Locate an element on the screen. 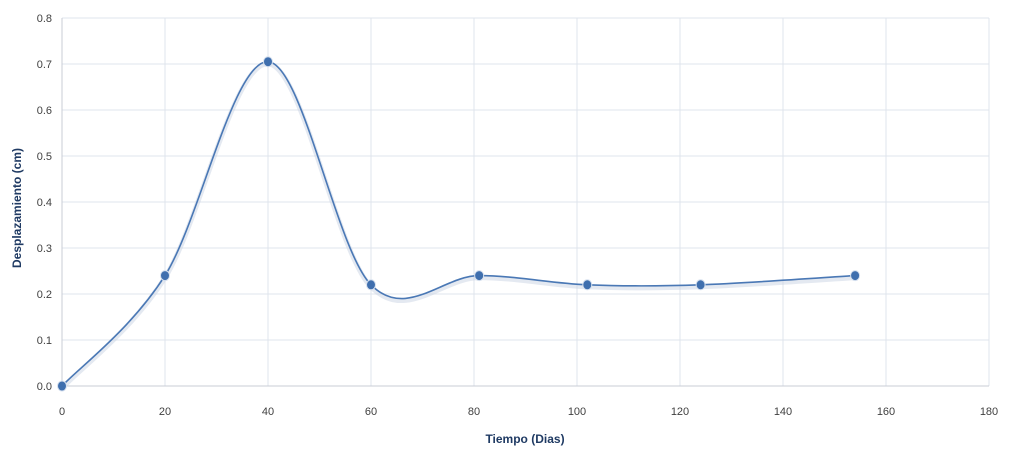  x-tick-label: 120 is located at coordinates (680, 412).